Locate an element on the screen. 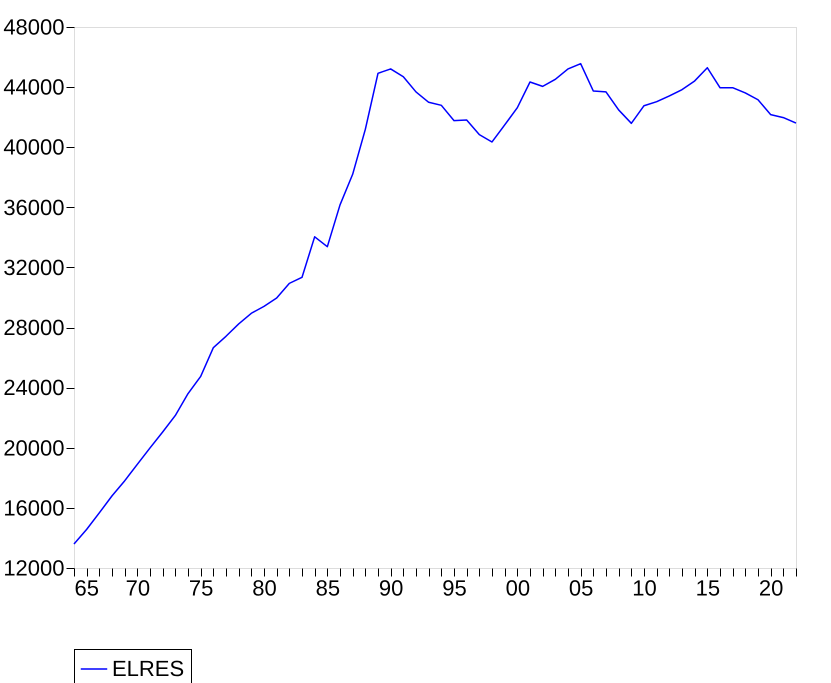  x-tick-label: 10 is located at coordinates (644, 588).